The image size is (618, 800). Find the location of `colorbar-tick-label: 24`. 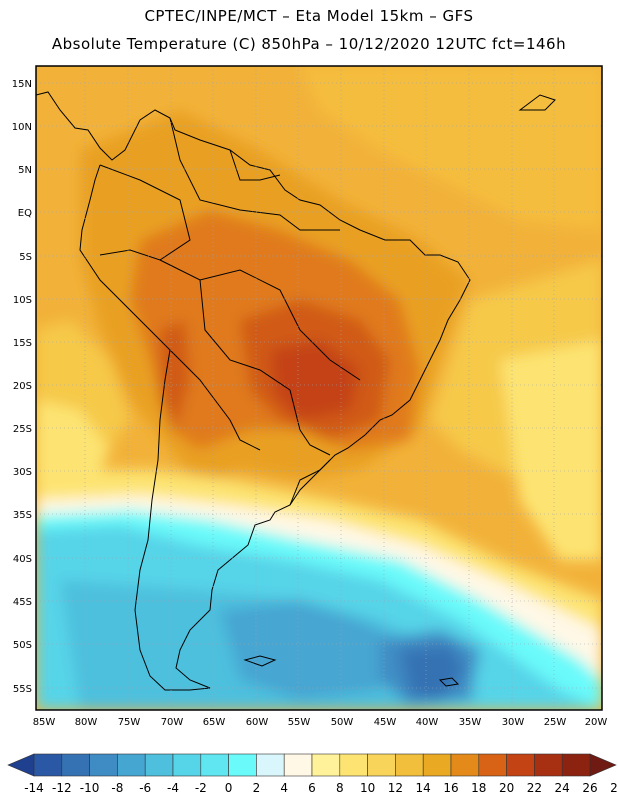

colorbar-tick-label: 24 is located at coordinates (562, 788).